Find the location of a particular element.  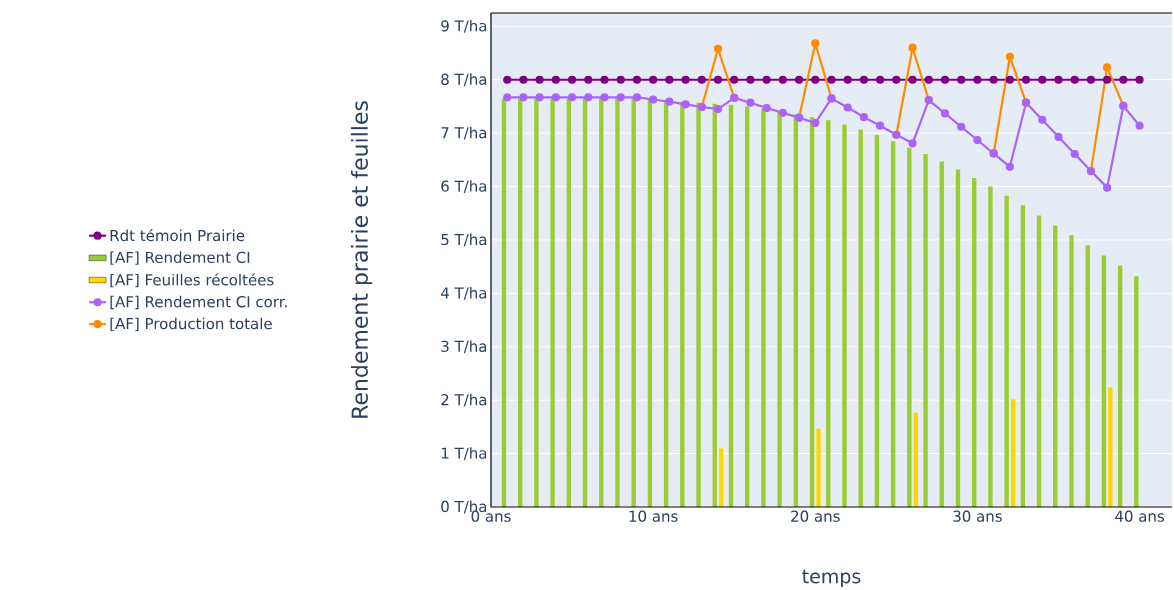

x-tick-label: 40 ans is located at coordinates (1140, 516).